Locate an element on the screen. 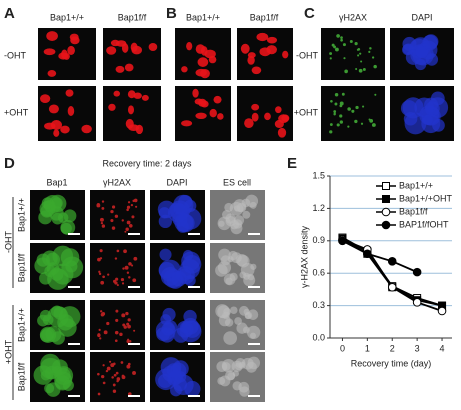 The image size is (461, 410). panel-label: B is located at coordinates (171, 13).